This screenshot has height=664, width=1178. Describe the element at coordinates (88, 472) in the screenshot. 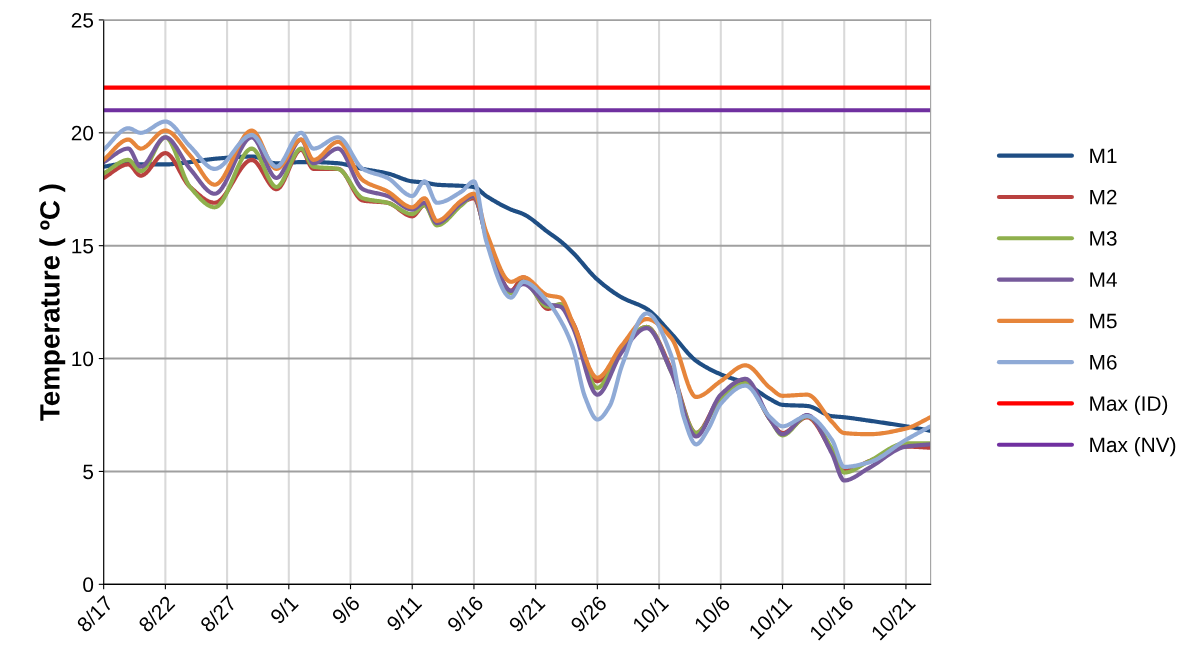

I see `y-tick-label: 5` at that location.